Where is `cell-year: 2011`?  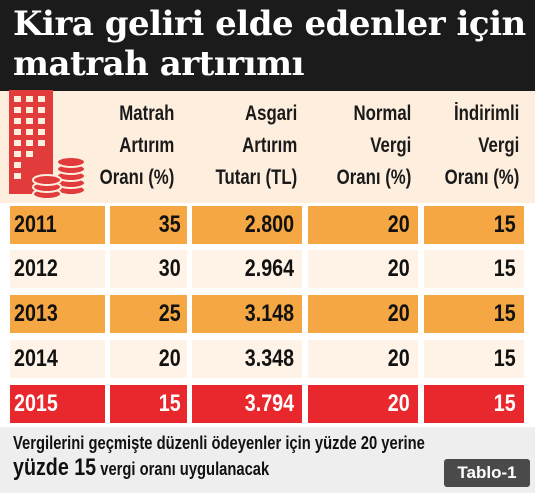 cell-year: 2011 is located at coordinates (57, 225).